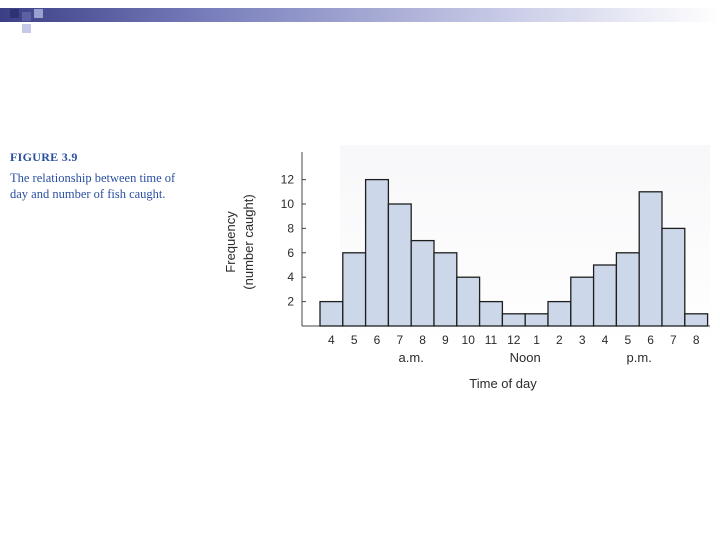 The image size is (720, 540). Describe the element at coordinates (639, 357) in the screenshot. I see `period-label: p.m.` at that location.